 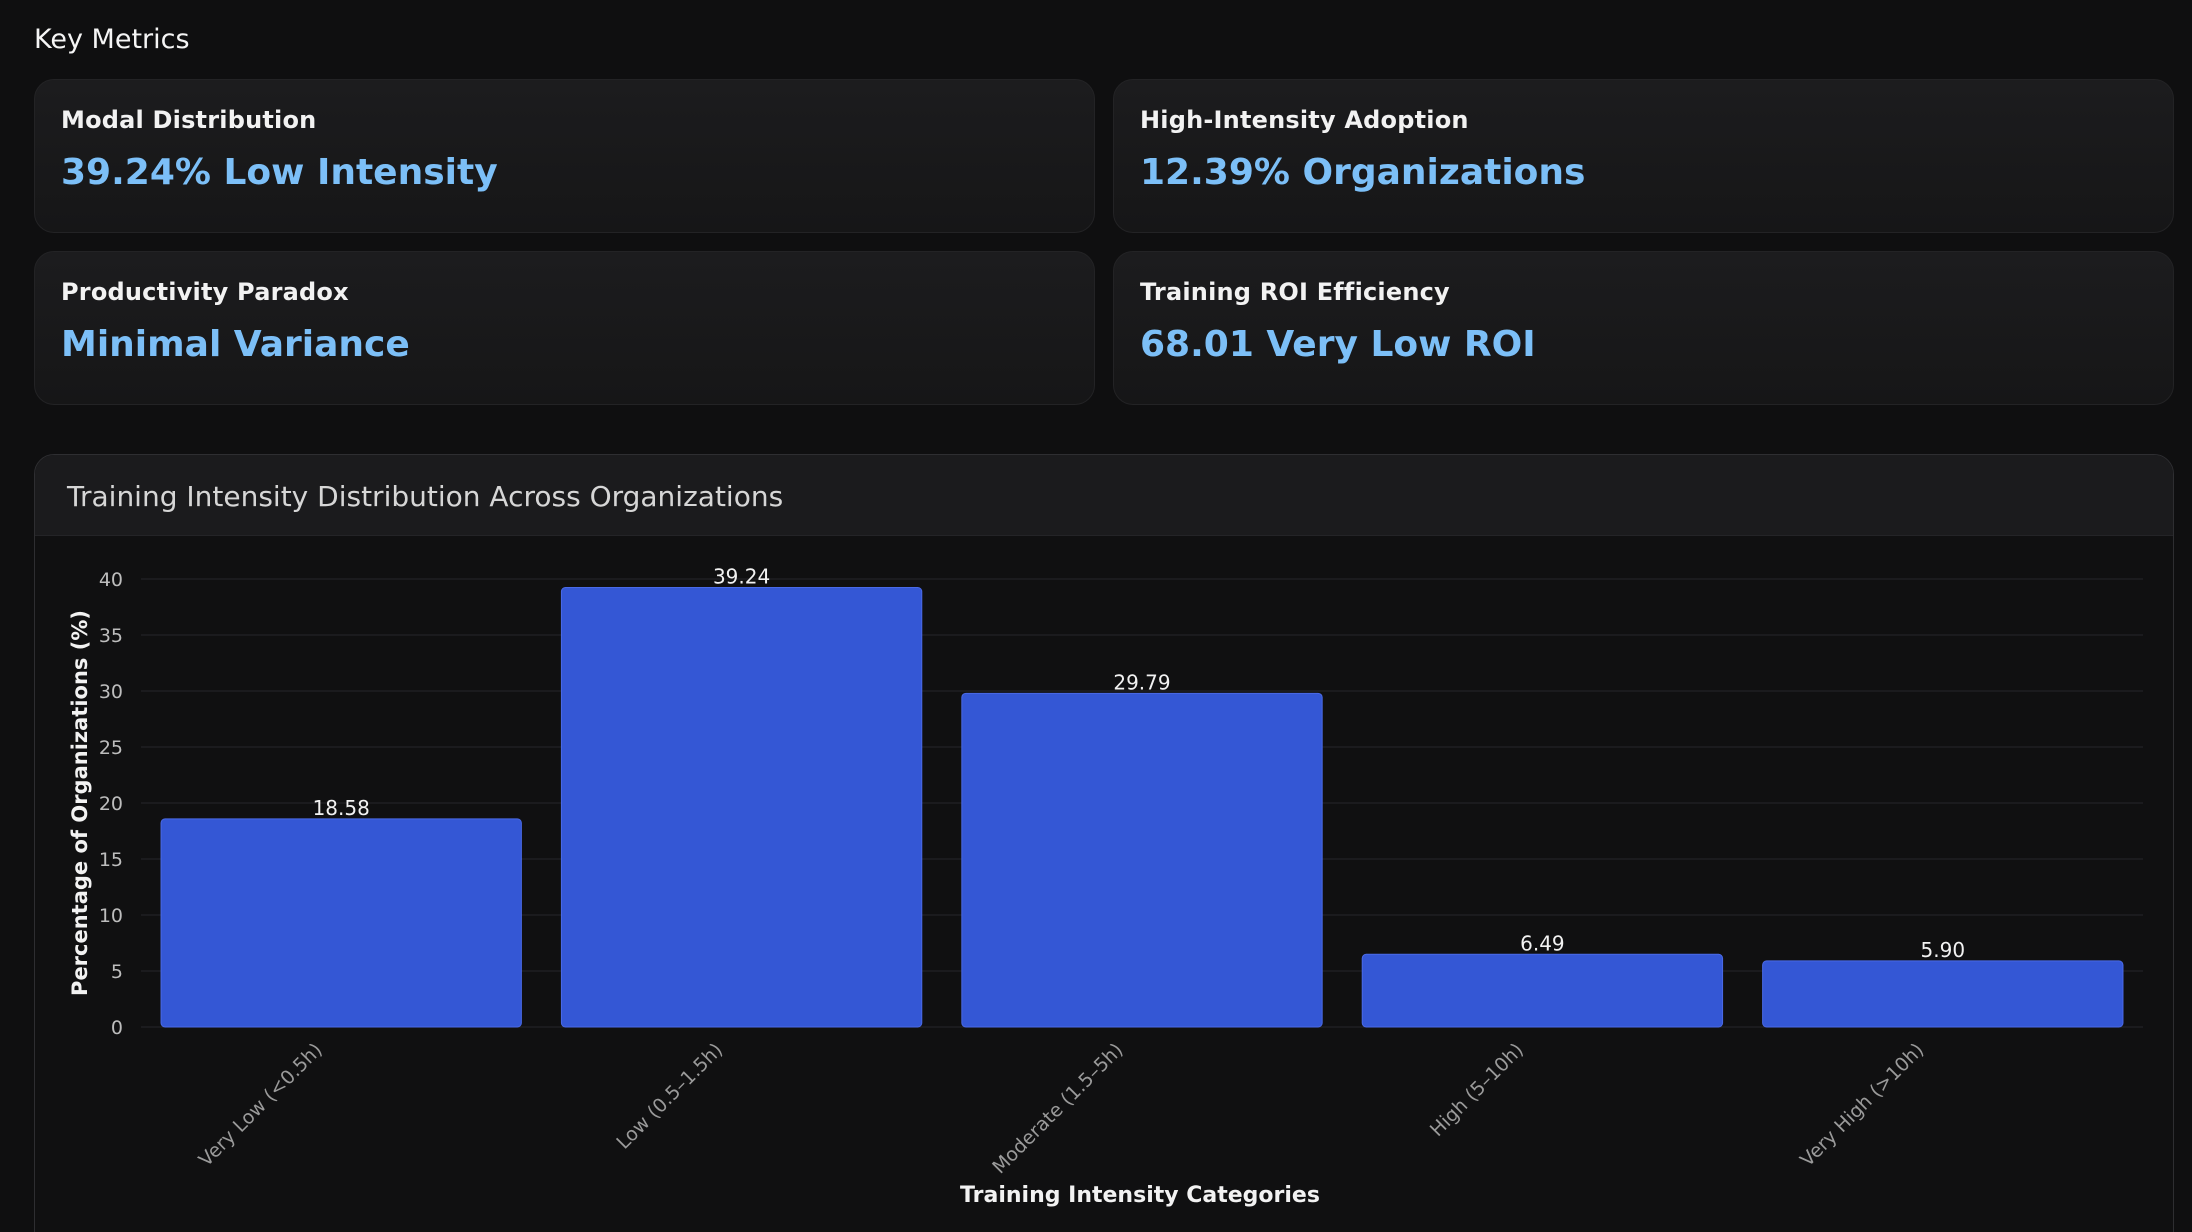 What do you see at coordinates (111, 916) in the screenshot?
I see `y-tick-label: 10` at bounding box center [111, 916].